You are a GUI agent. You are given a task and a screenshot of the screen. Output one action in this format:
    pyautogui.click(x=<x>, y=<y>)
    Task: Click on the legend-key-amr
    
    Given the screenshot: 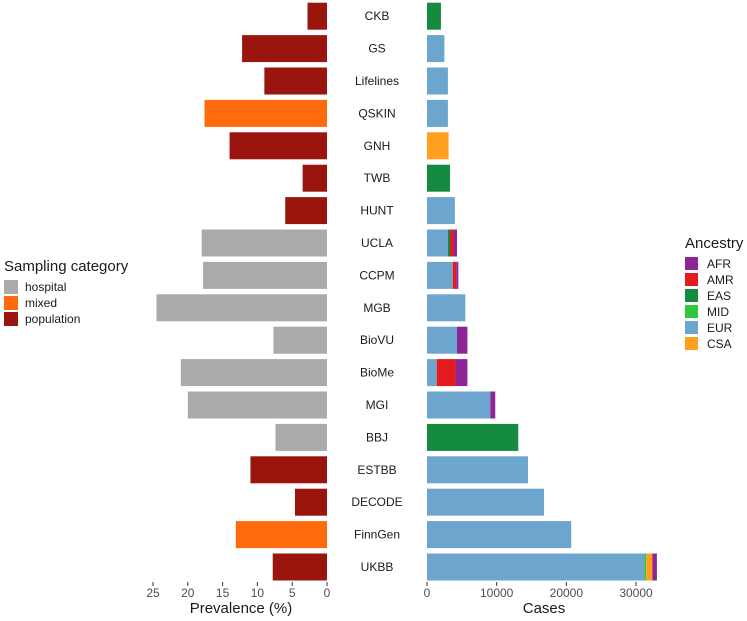 What is the action you would take?
    pyautogui.click(x=691, y=279)
    